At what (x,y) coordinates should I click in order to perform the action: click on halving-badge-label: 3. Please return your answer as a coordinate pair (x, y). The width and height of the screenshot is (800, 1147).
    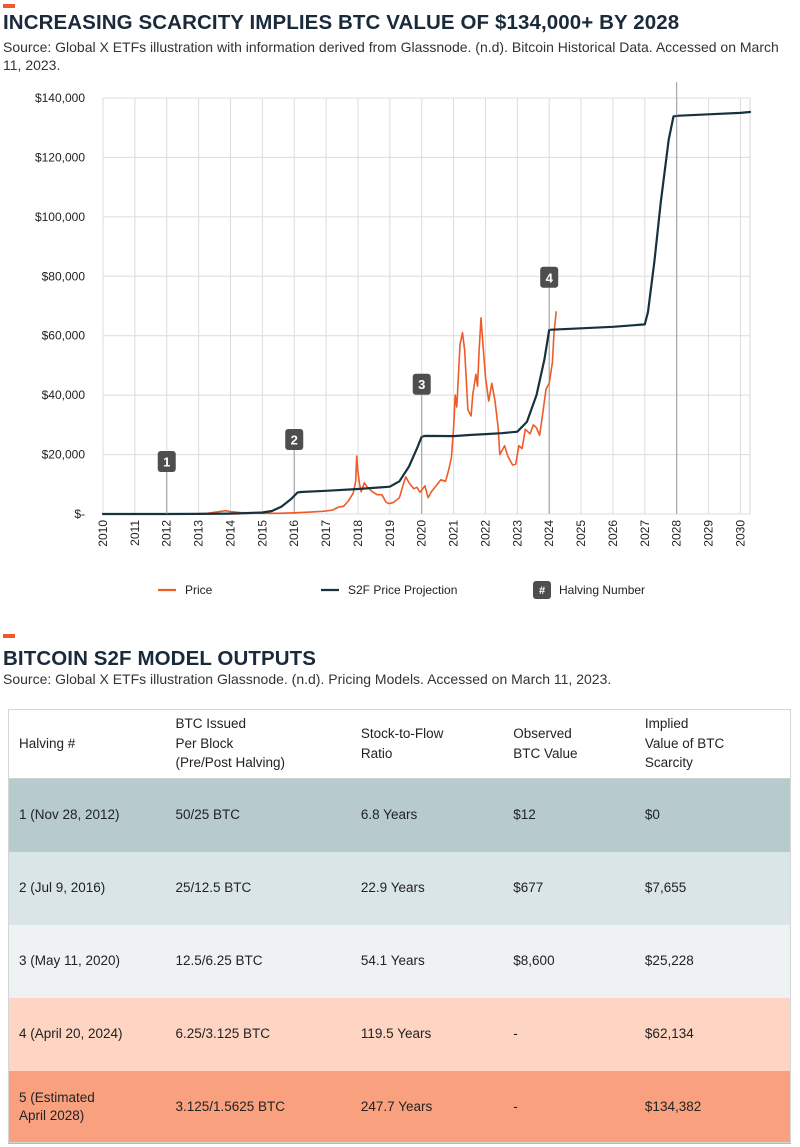
    Looking at the image, I should click on (421, 384).